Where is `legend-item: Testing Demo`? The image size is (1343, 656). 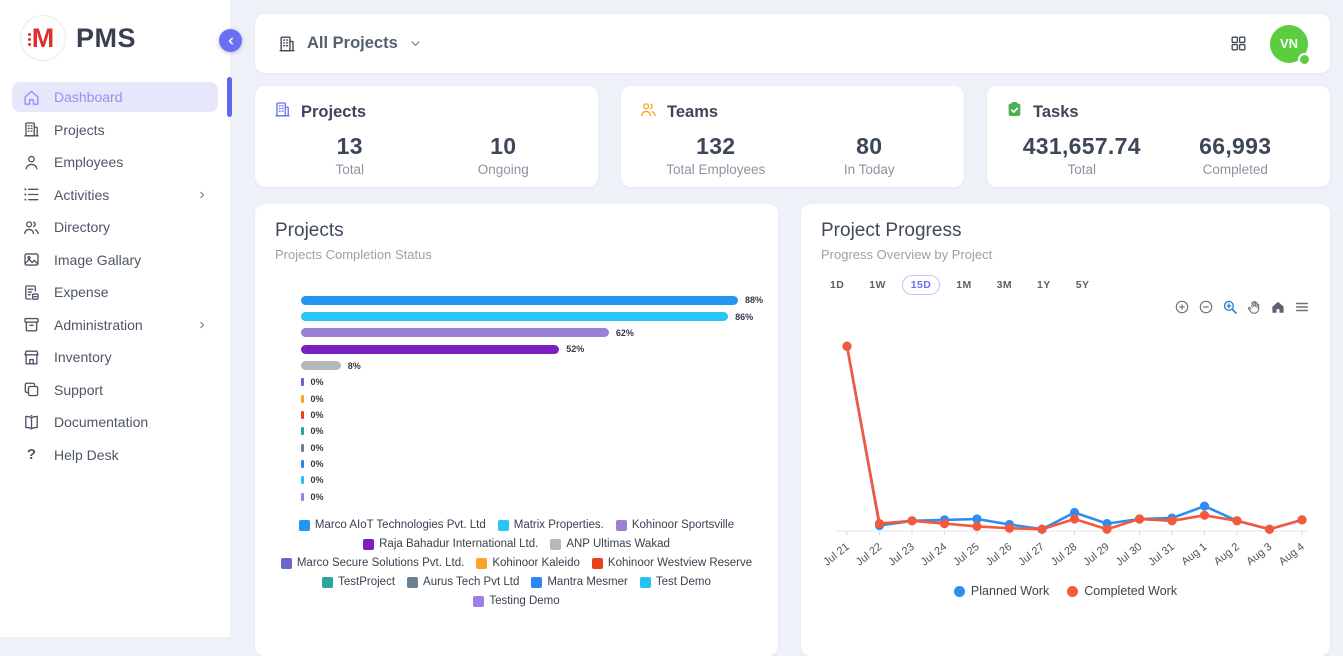
legend-item: Testing Demo is located at coordinates (516, 601).